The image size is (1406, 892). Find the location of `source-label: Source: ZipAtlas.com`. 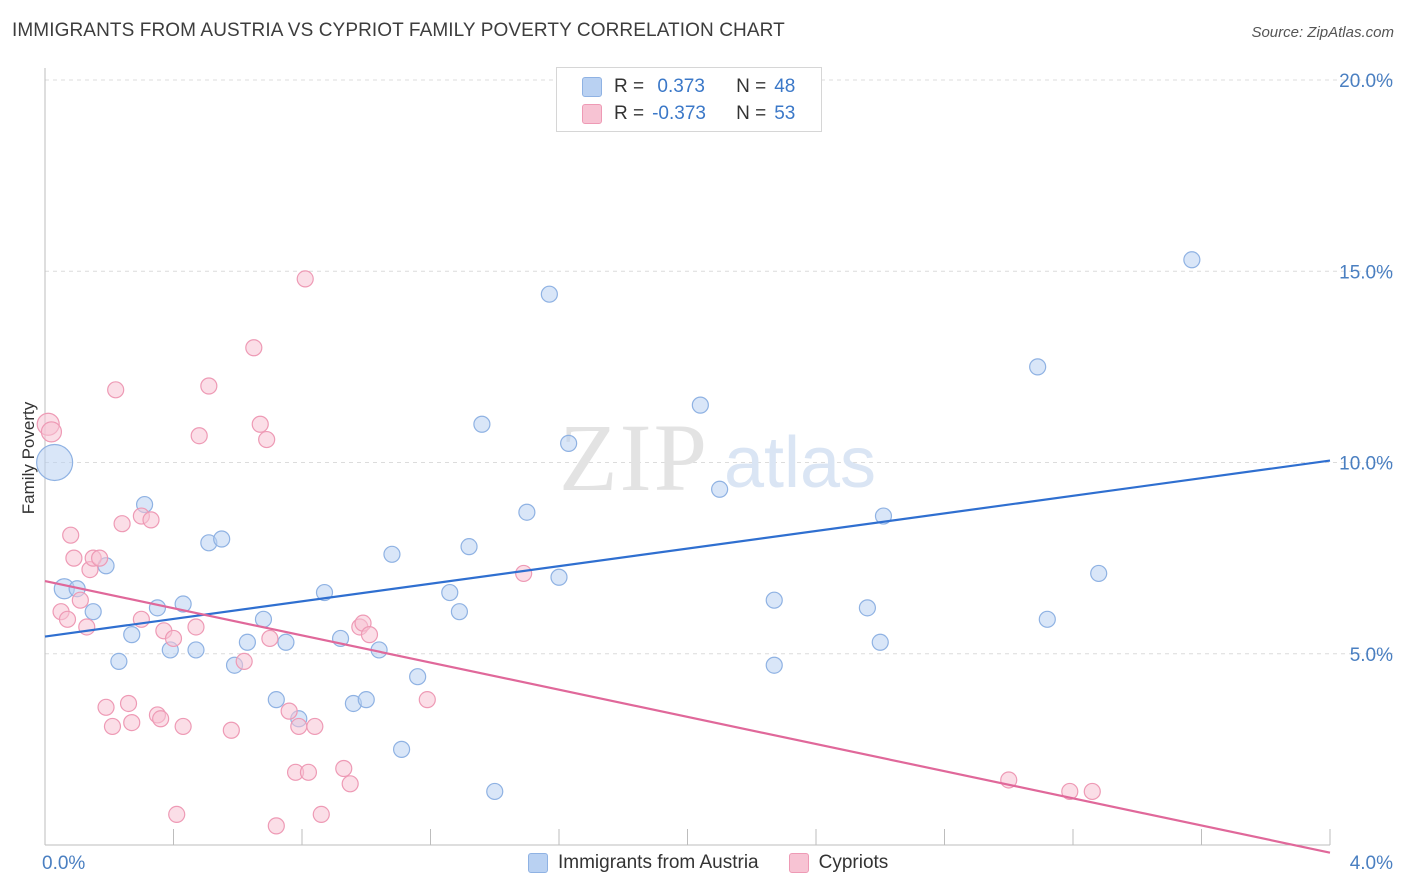

source-label: Source: ZipAtlas.com is located at coordinates (1322, 32).